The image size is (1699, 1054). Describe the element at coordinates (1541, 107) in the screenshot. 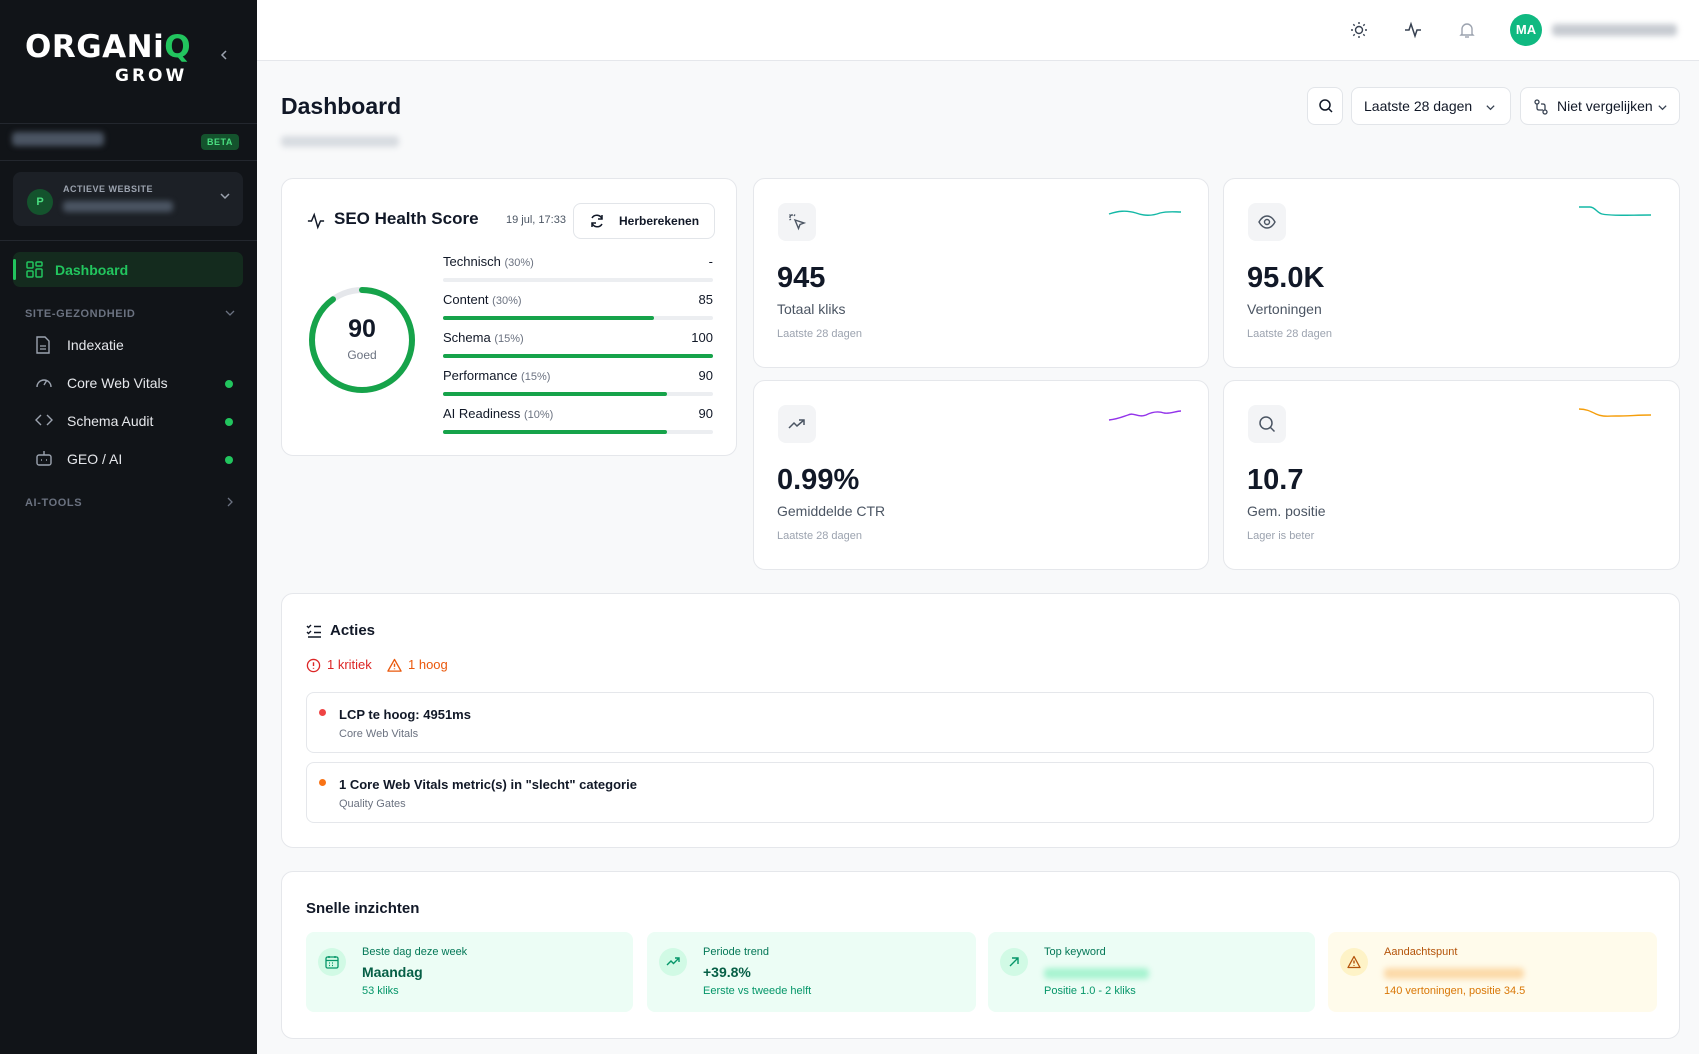

I see `git-compare-icon` at that location.